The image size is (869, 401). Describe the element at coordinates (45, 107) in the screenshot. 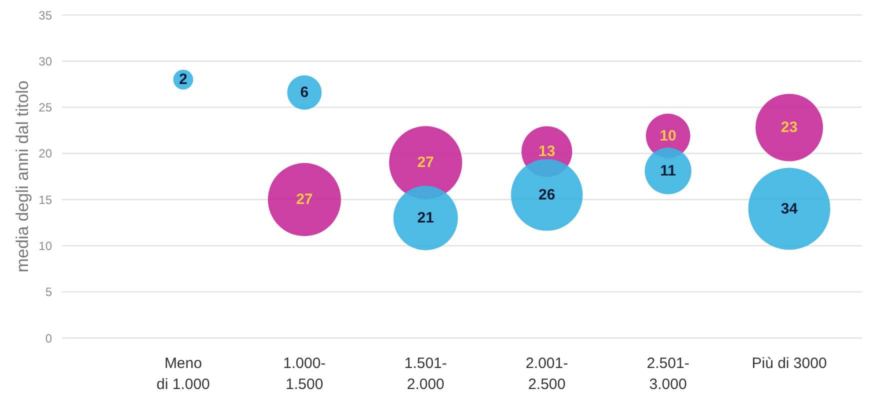

I see `y-tick-label: 25` at that location.